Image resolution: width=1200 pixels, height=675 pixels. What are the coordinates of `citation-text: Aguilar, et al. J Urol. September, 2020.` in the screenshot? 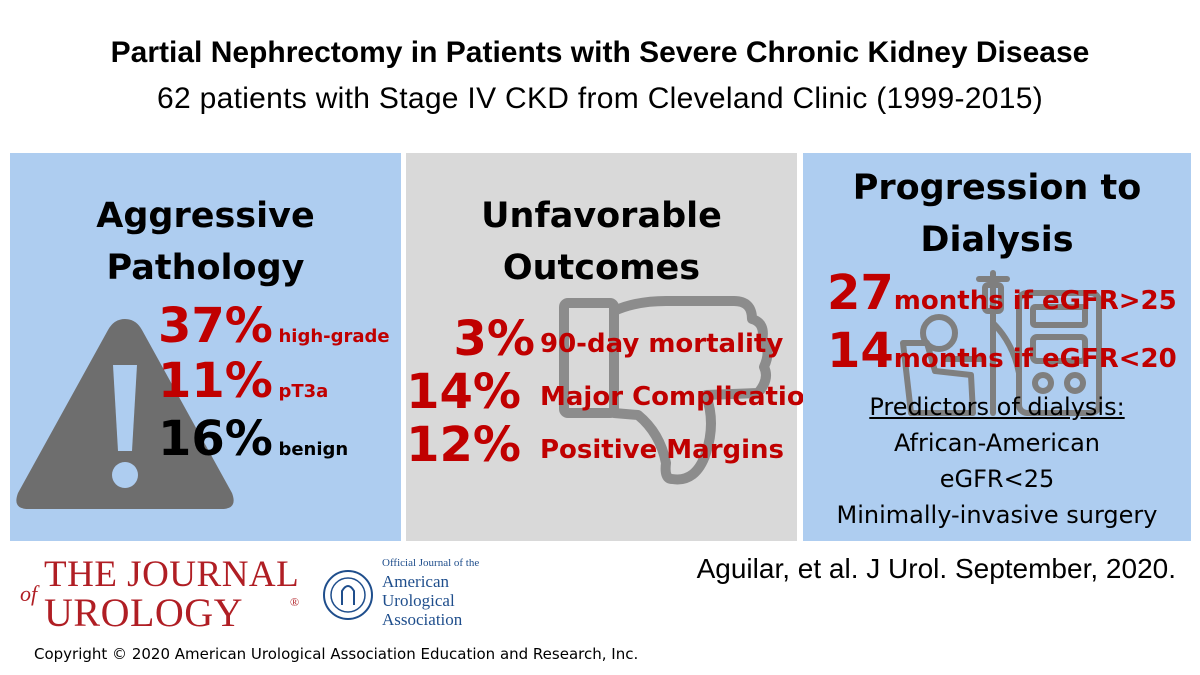 It's located at (936, 568).